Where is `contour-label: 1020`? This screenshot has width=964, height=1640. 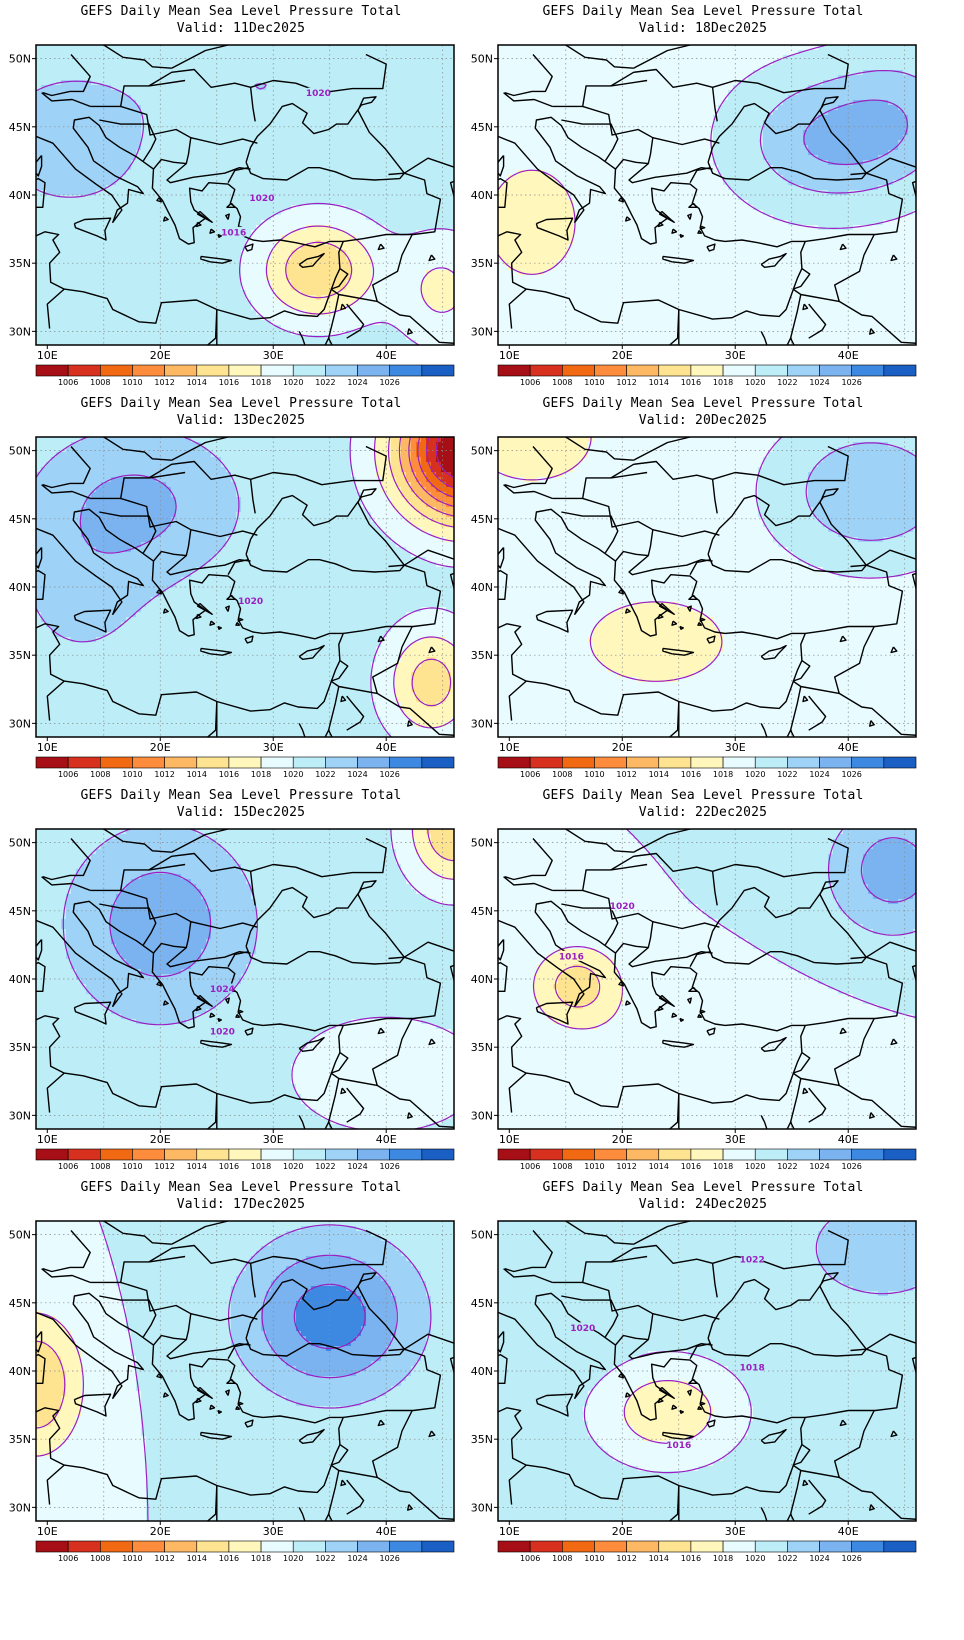
contour-label: 1020 is located at coordinates (582, 1329).